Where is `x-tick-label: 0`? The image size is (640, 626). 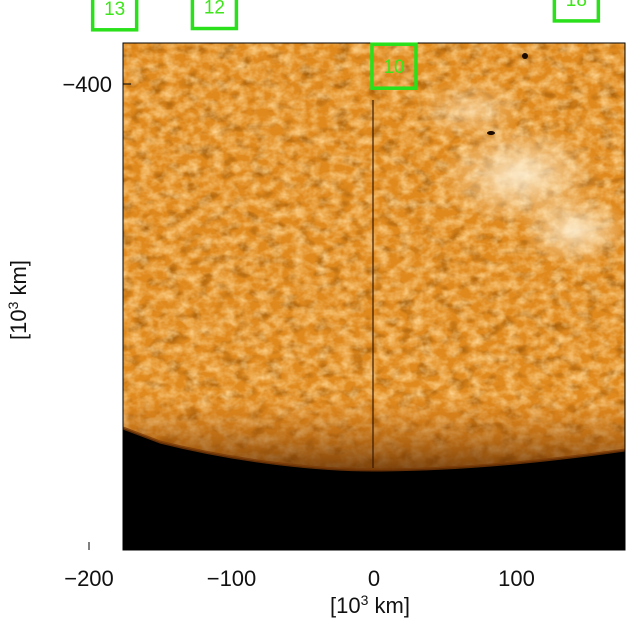
x-tick-label: 0 is located at coordinates (374, 578).